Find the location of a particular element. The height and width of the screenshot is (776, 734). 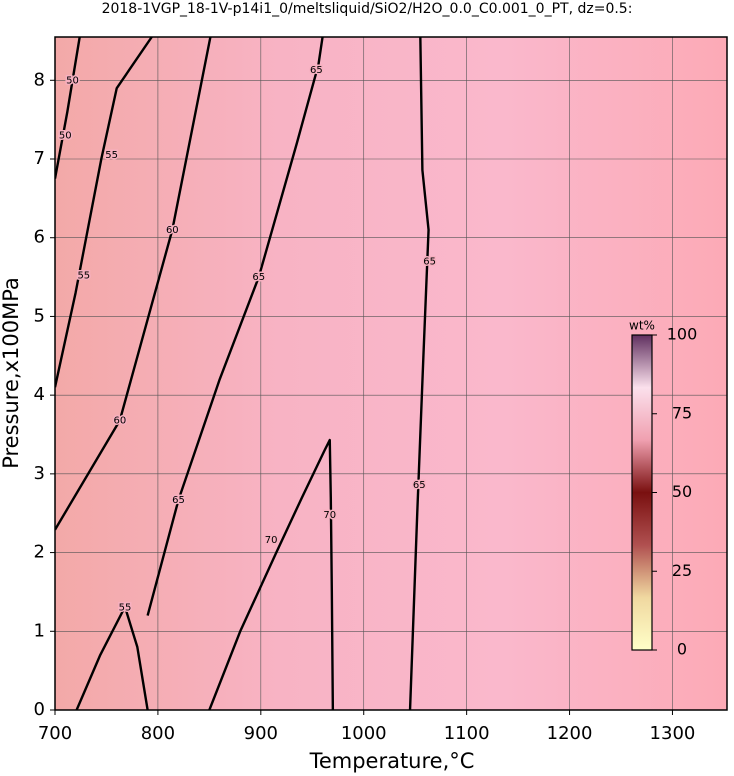

x-tick-label: 1100 is located at coordinates (467, 733).